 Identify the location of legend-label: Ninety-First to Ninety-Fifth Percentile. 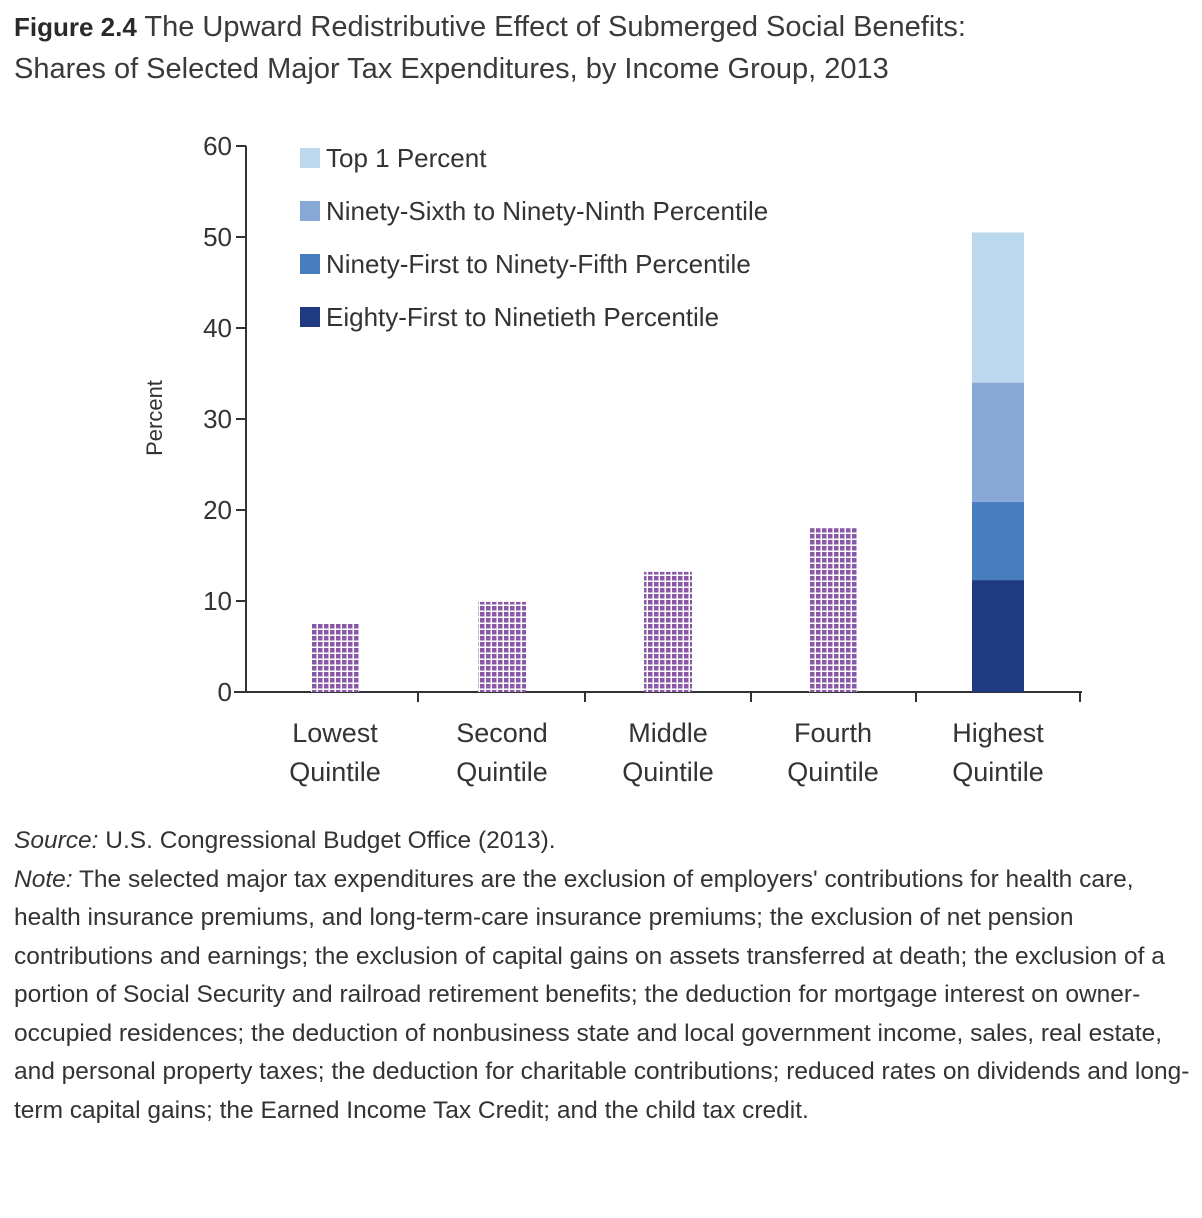
(538, 264).